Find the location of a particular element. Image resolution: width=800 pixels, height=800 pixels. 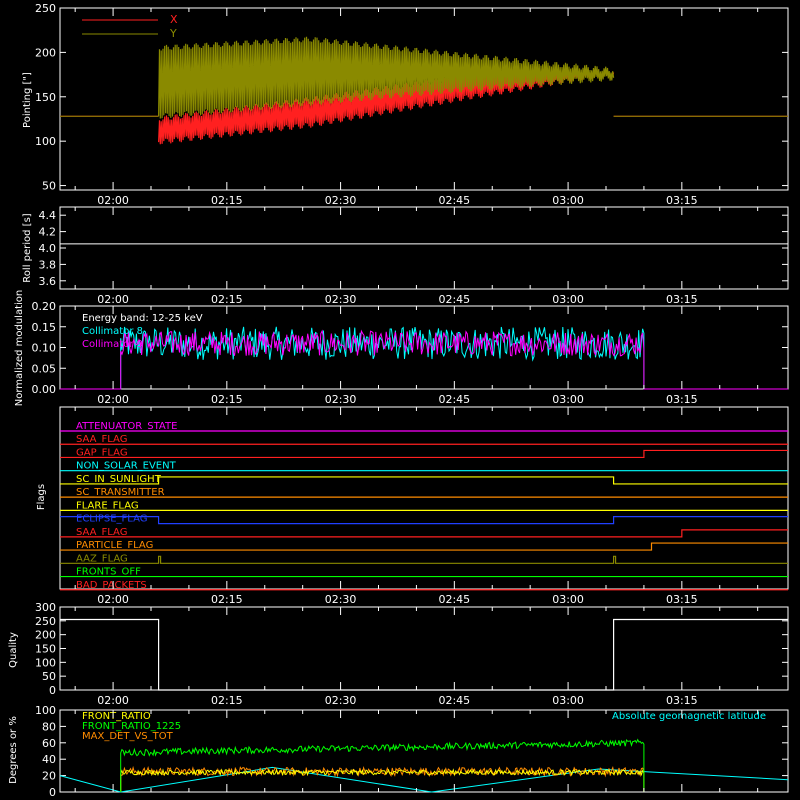

quality-series is located at coordinates (424, 654).